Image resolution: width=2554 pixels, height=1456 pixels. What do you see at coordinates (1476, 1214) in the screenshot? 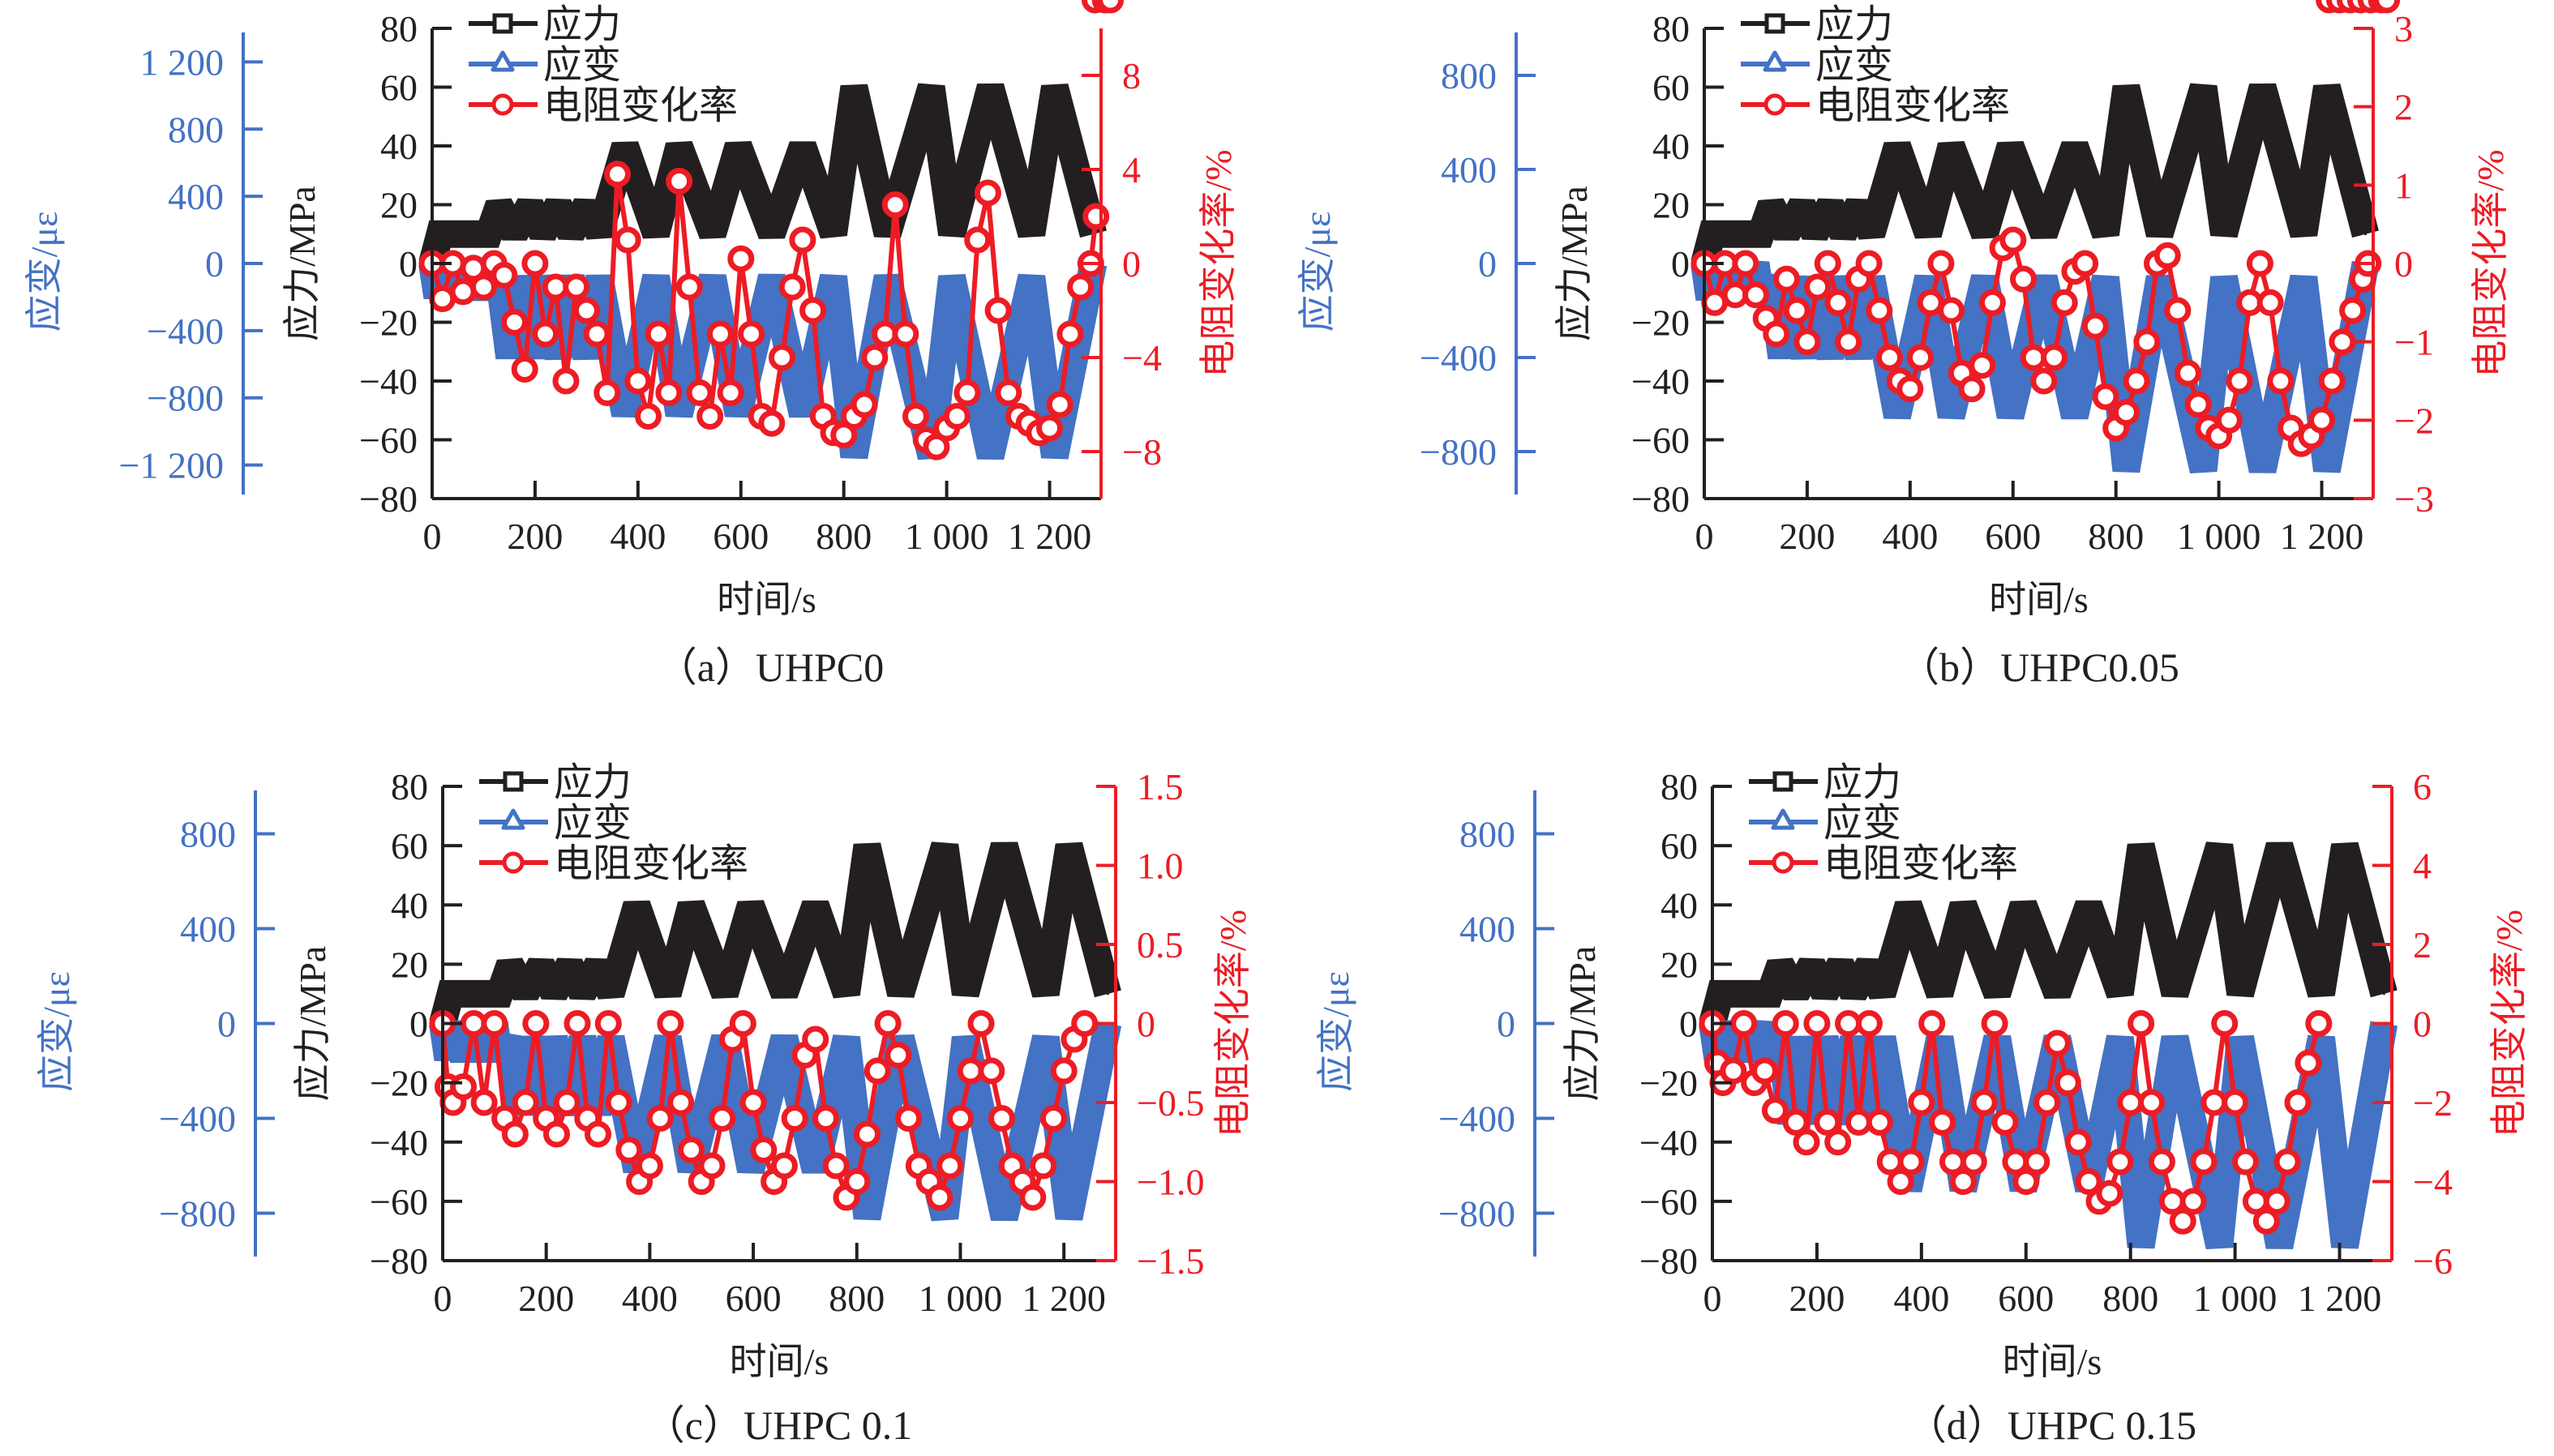
I see `strain-tick-label: −800` at bounding box center [1476, 1214].